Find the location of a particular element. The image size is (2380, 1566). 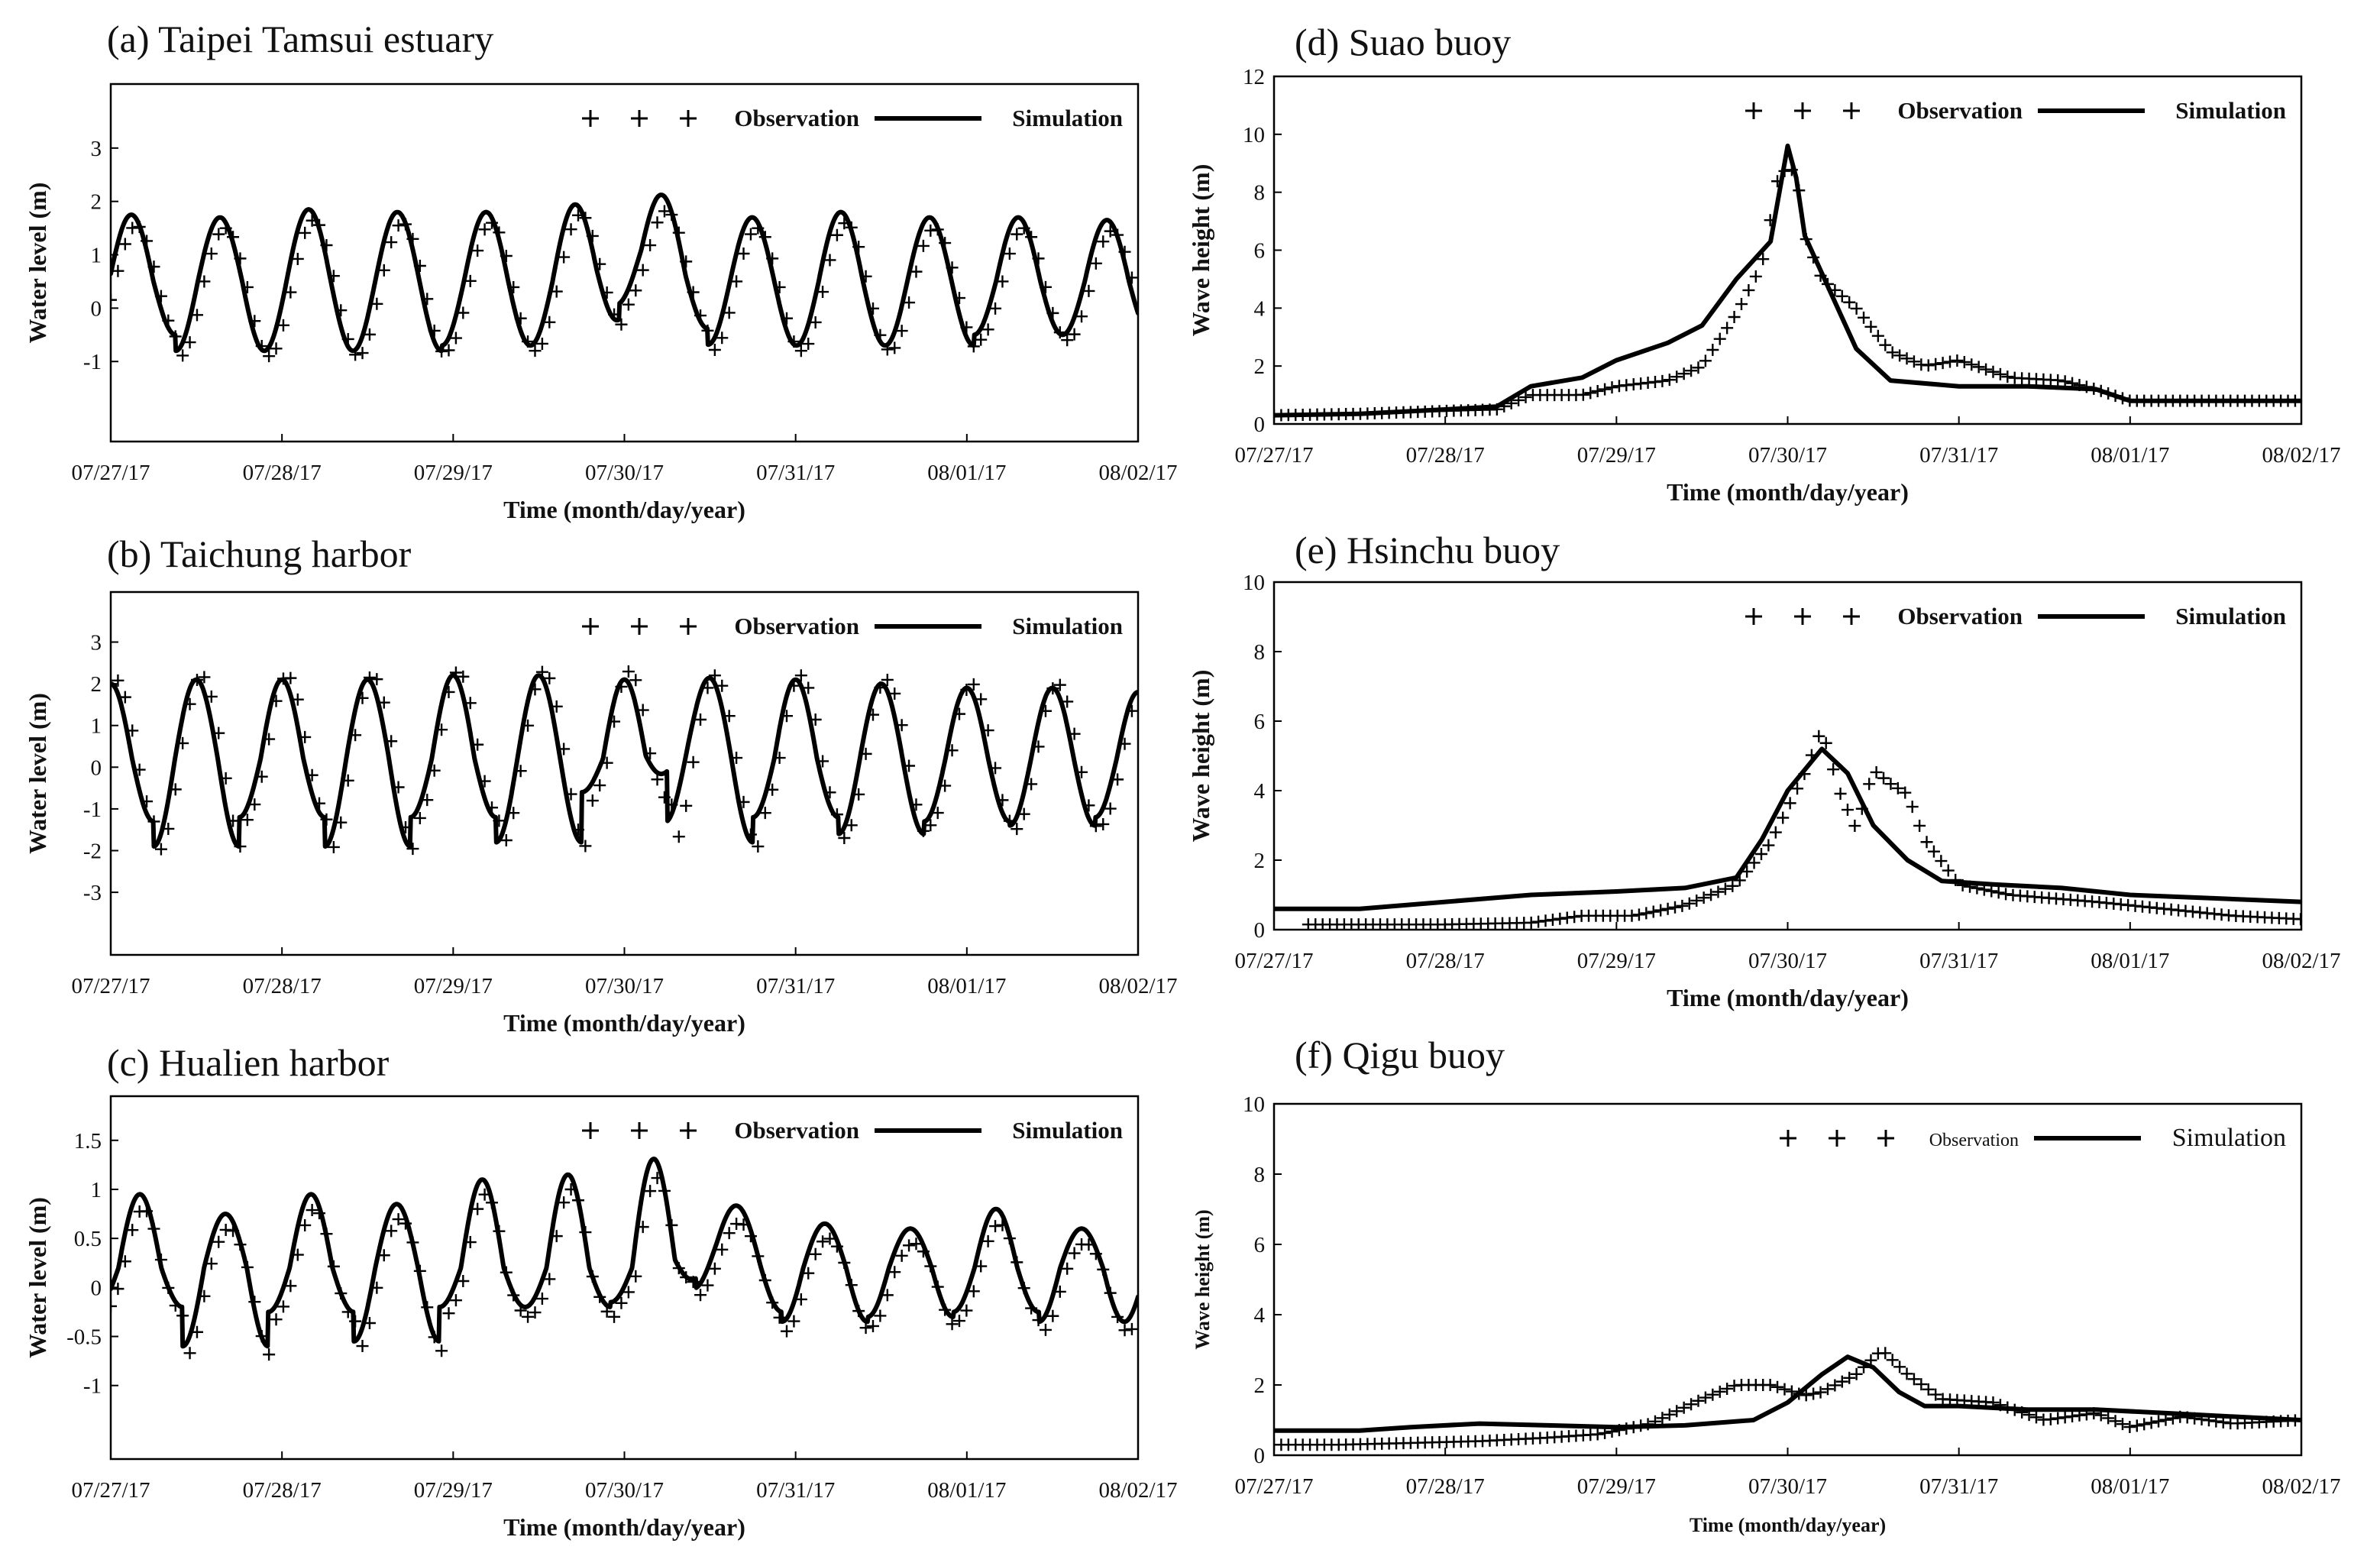

plot-area-b is located at coordinates (624, 760).